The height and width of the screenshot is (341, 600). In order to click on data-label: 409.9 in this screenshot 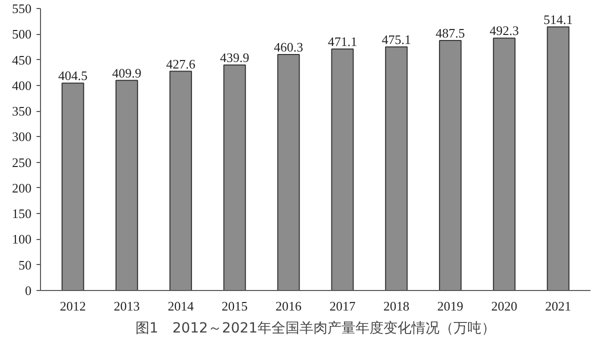, I will do `click(127, 72)`.